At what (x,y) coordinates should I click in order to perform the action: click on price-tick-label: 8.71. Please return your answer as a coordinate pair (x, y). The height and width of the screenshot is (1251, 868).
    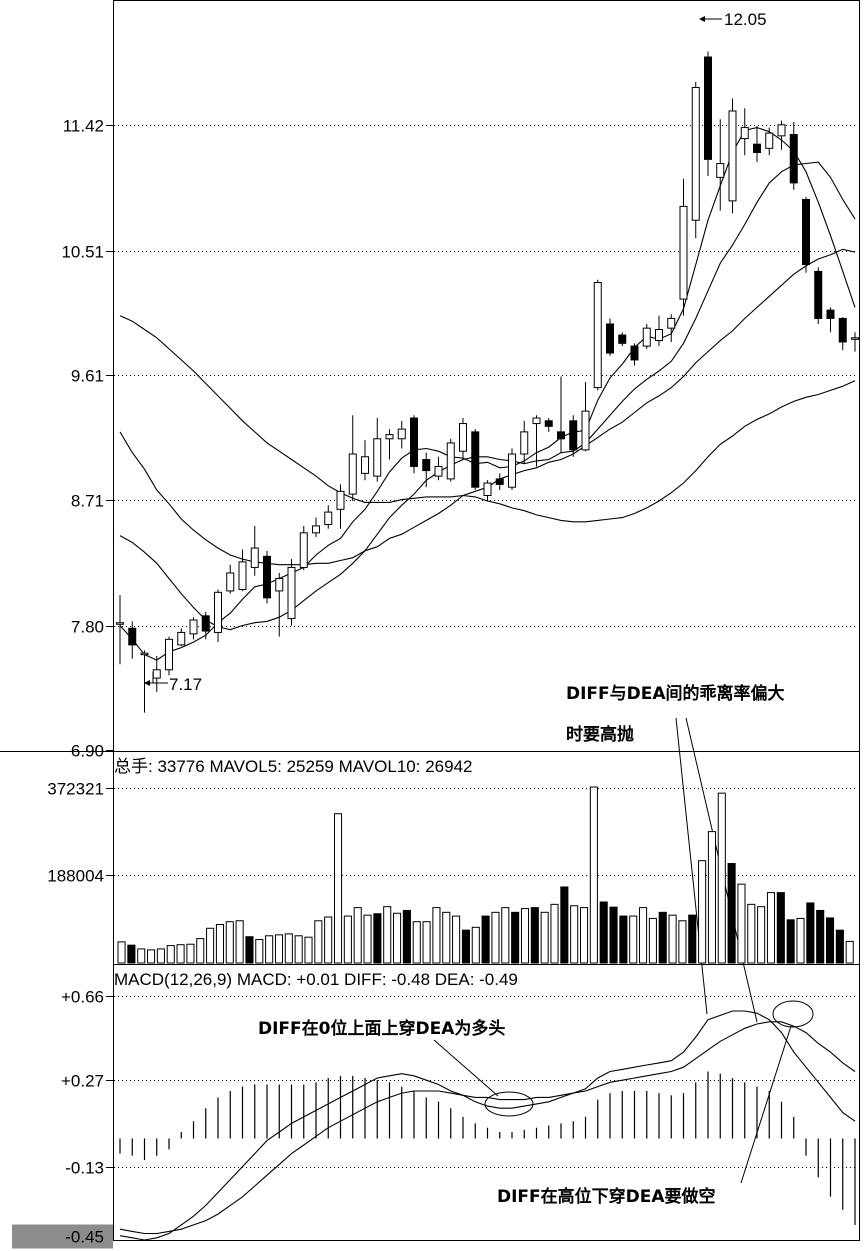
    Looking at the image, I should click on (87, 501).